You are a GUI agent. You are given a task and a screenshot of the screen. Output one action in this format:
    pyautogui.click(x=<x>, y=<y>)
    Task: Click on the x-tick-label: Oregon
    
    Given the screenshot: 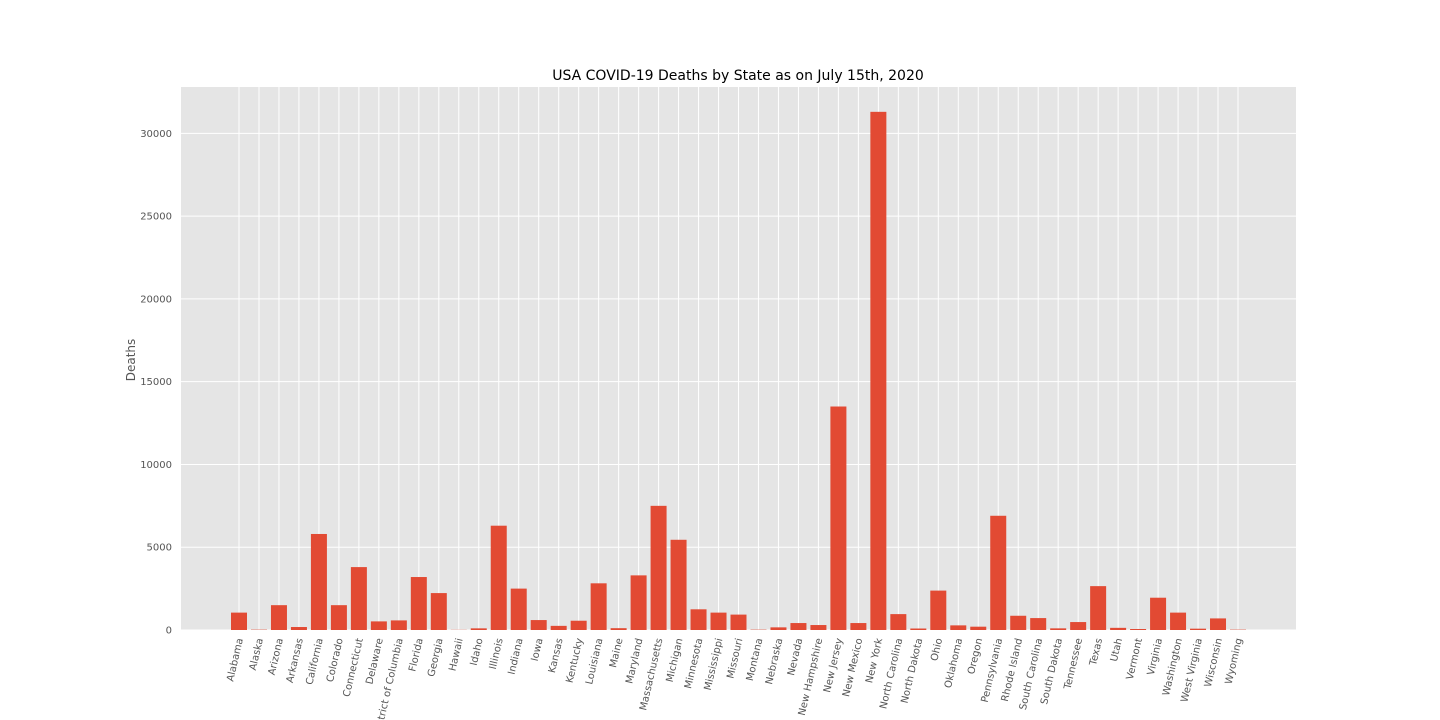 What is the action you would take?
    pyautogui.click(x=975, y=656)
    